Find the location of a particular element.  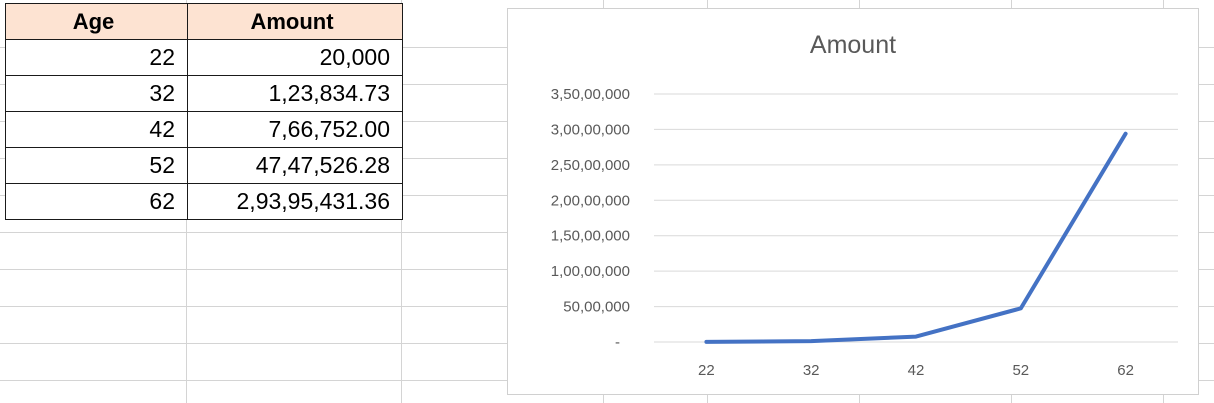

header-age: Age is located at coordinates (96, 21).